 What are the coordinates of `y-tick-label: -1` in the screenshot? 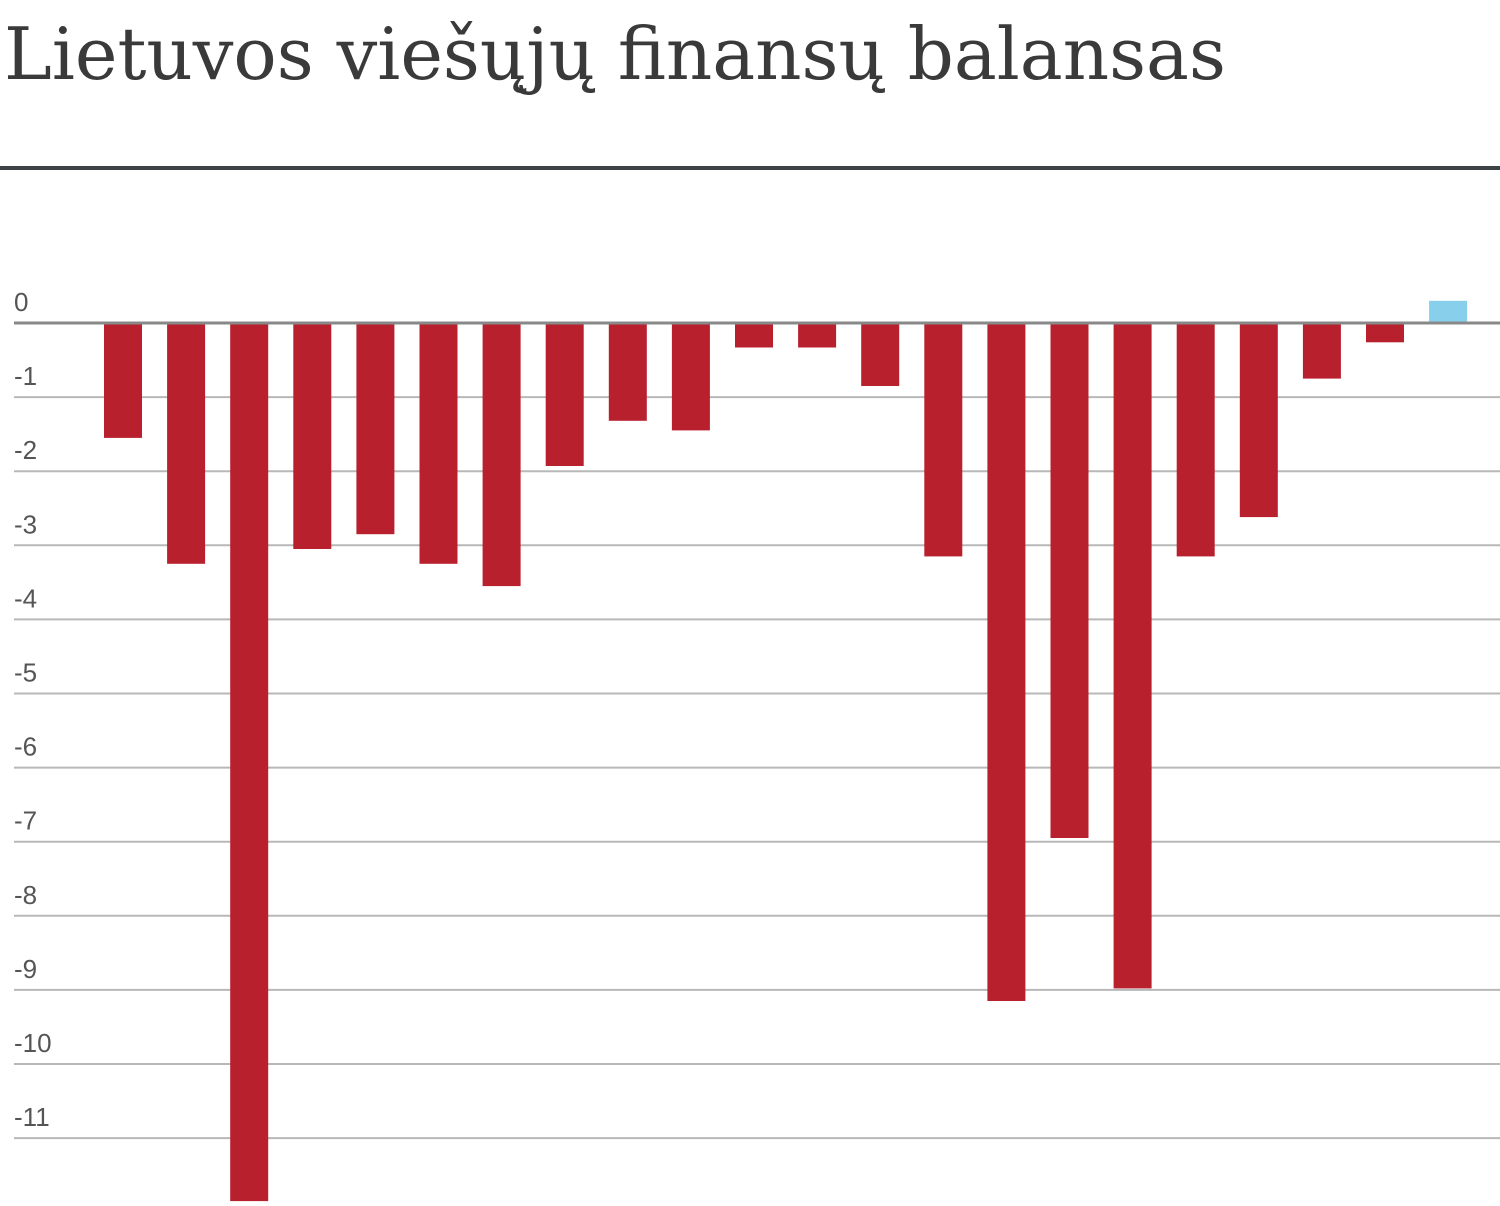 It's located at (25, 376).